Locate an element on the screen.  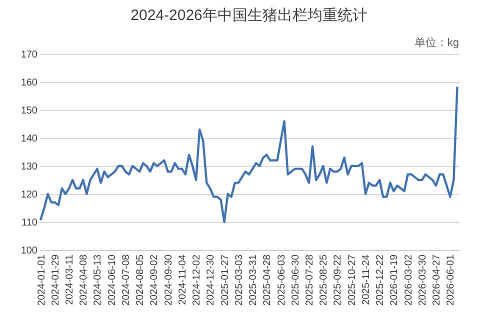
y-tick-label: 160 is located at coordinates (29, 83).